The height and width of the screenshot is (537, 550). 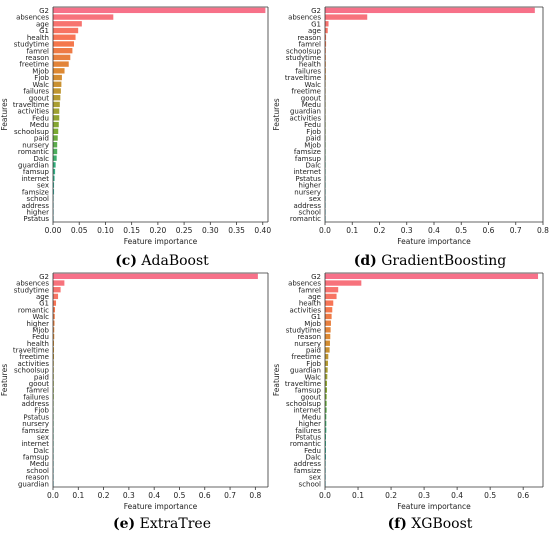 What do you see at coordinates (308, 431) in the screenshot?
I see `category-label: failures` at bounding box center [308, 431].